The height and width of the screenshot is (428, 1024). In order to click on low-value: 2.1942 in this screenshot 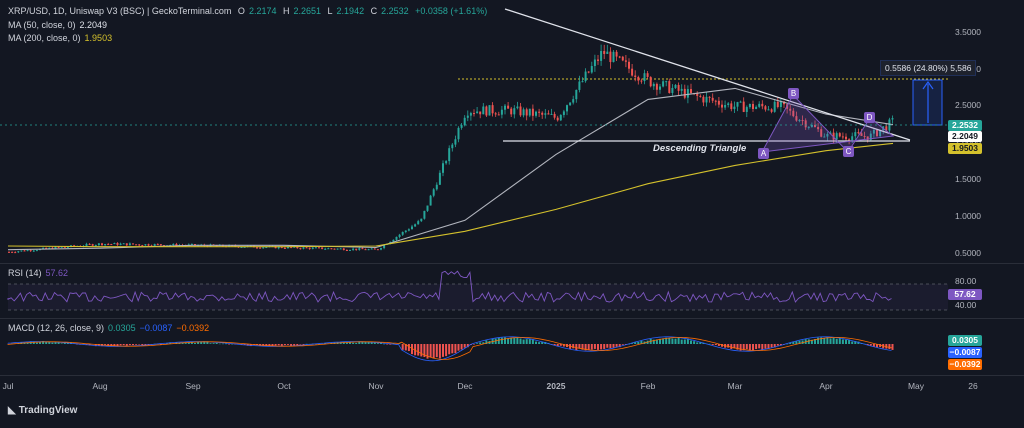, I will do `click(350, 11)`.